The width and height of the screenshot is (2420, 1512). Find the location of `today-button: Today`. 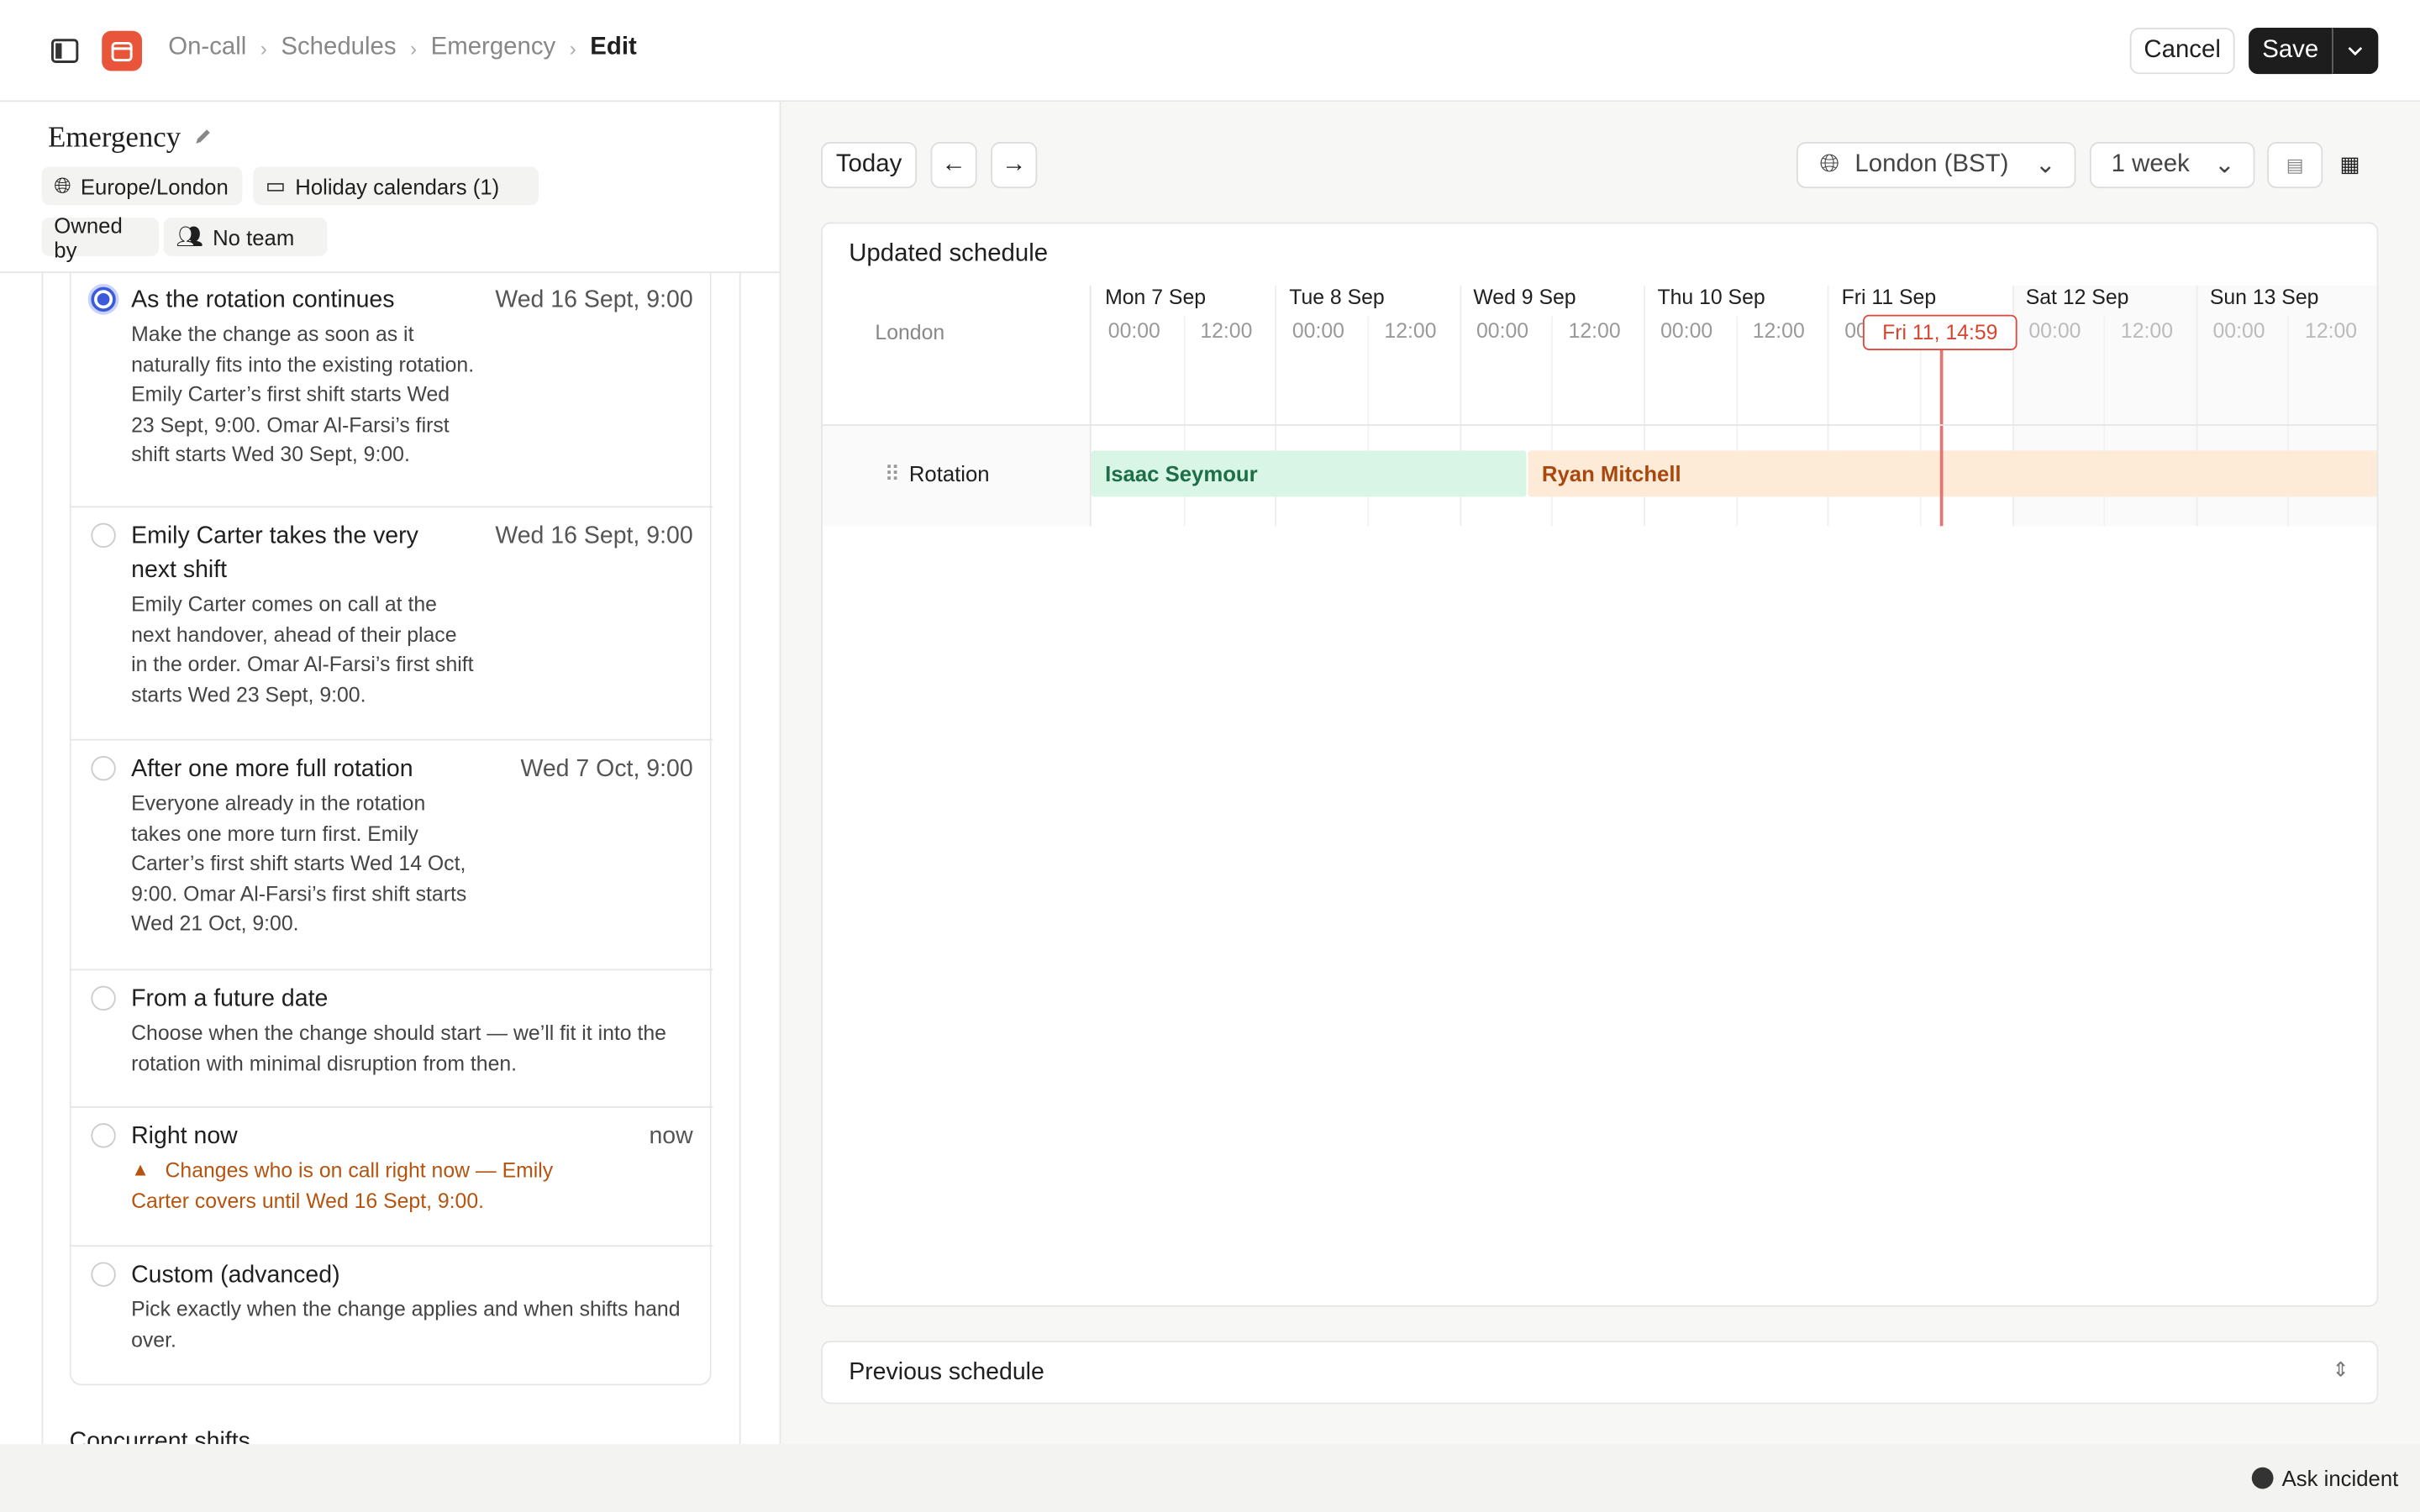

today-button: Today is located at coordinates (870, 165).